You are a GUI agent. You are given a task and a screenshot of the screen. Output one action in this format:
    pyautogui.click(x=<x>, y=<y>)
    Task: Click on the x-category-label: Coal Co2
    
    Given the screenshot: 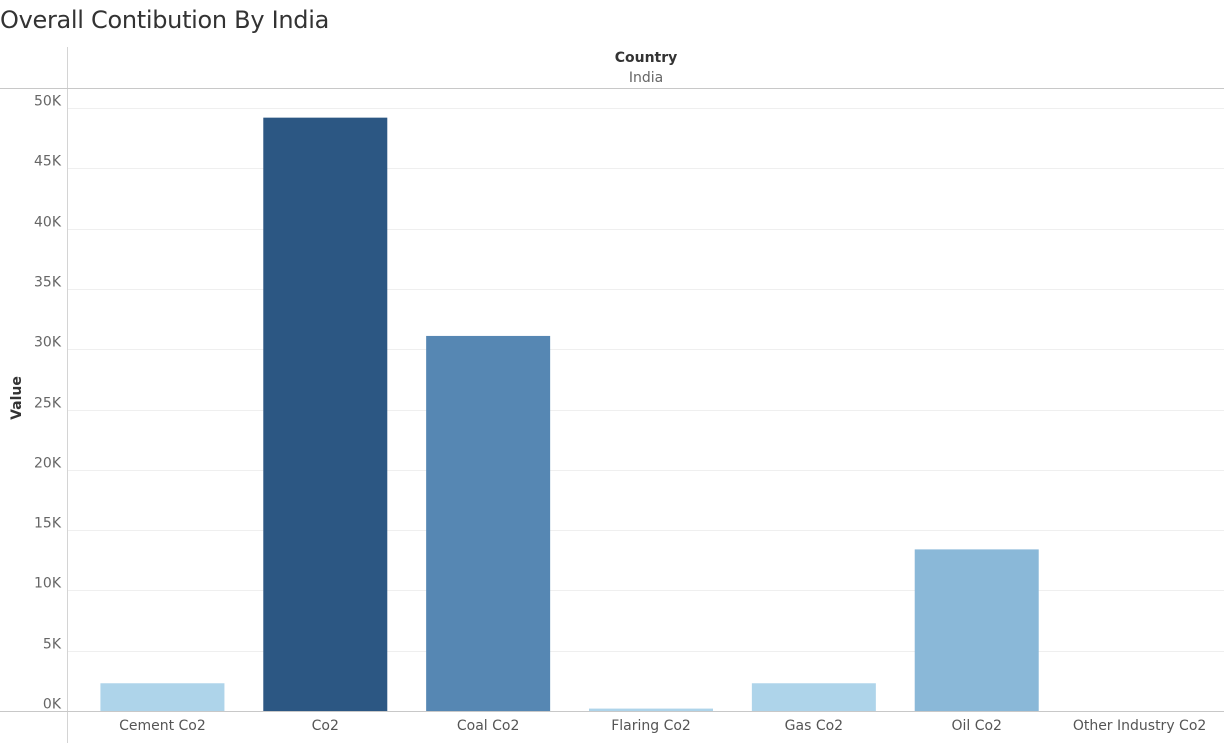 What is the action you would take?
    pyautogui.click(x=488, y=726)
    